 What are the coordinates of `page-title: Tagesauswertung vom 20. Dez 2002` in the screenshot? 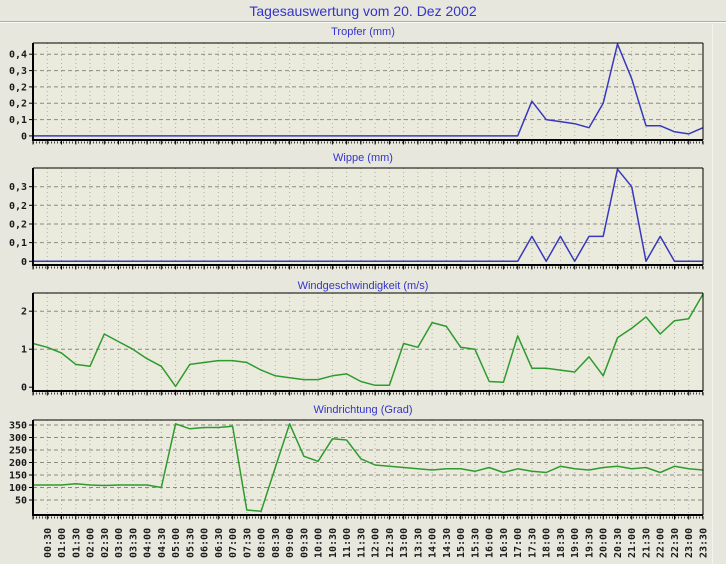 It's located at (363, 11).